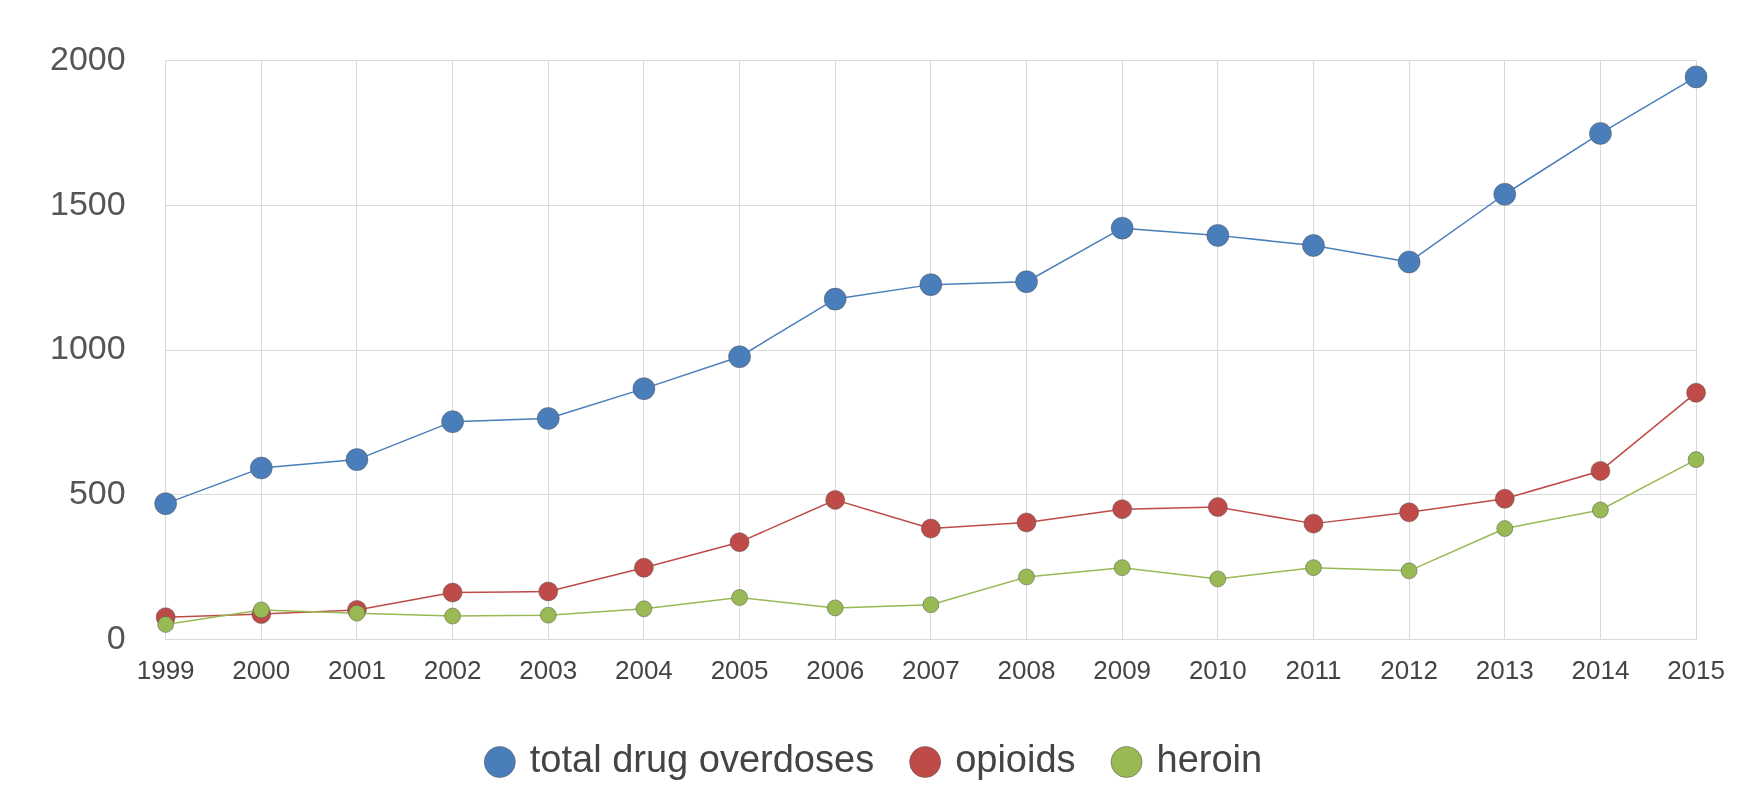  What do you see at coordinates (1504, 669) in the screenshot?
I see `x-tick-label: 2013` at bounding box center [1504, 669].